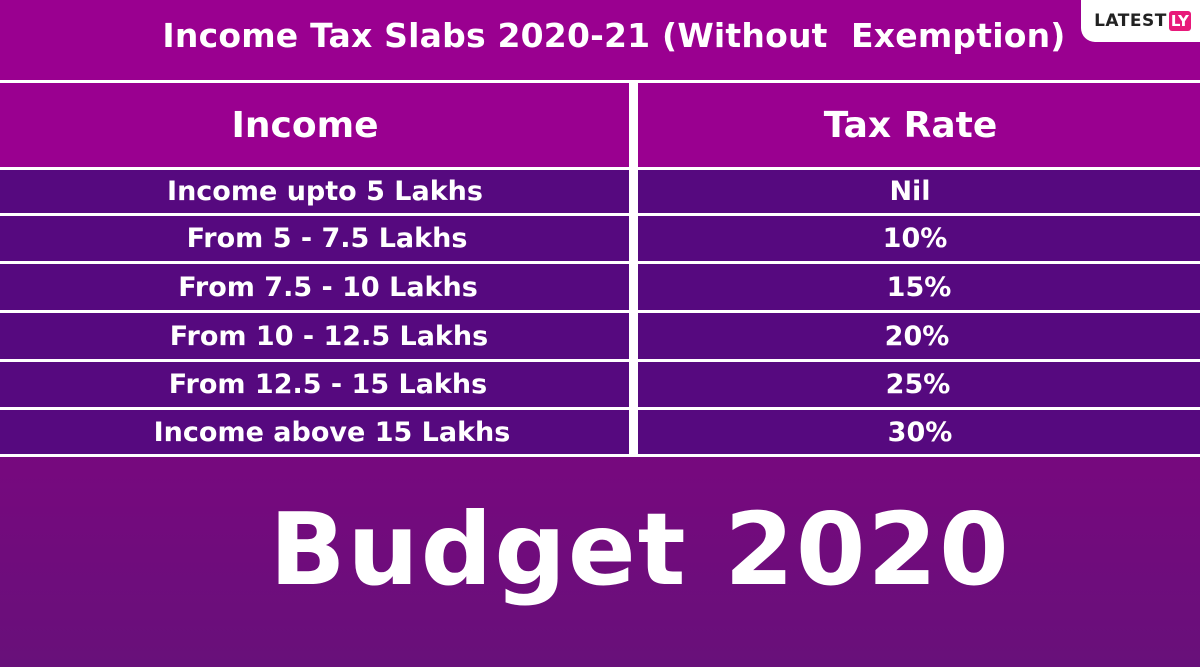 The height and width of the screenshot is (667, 1200). Describe the element at coordinates (332, 432) in the screenshot. I see `income-cell: Income above 15 Lakhs` at that location.